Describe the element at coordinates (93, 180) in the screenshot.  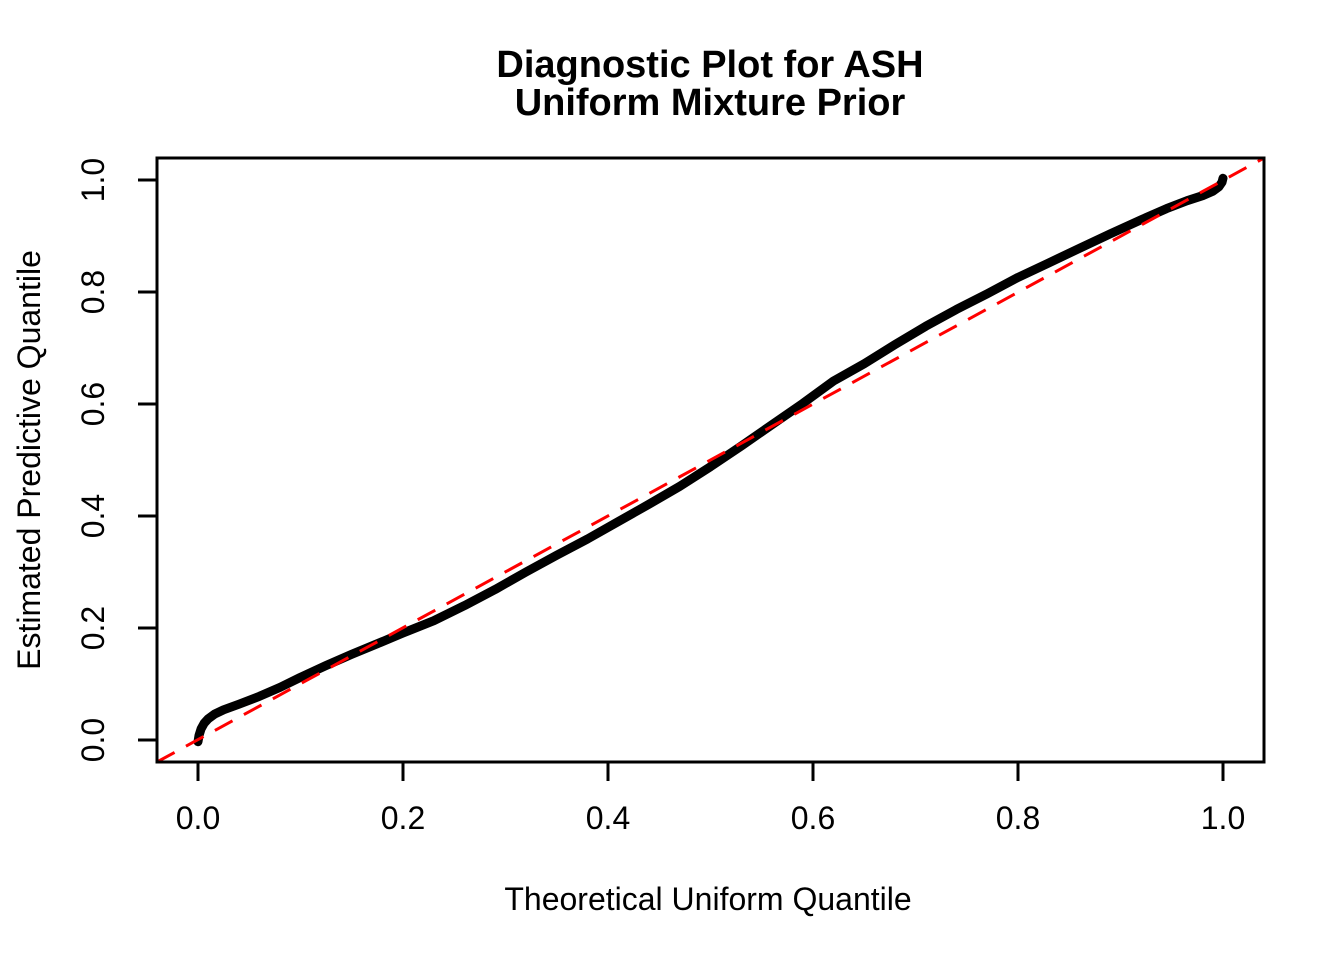
I see `y-tick-label: 1.0` at that location.